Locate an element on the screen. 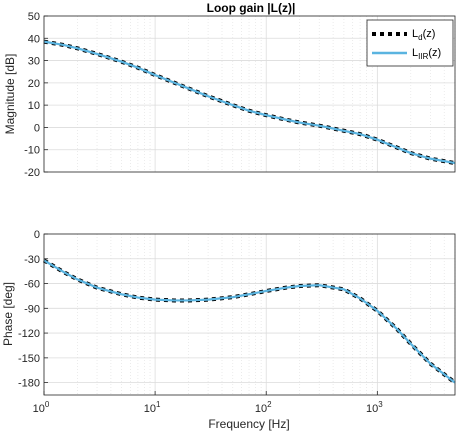  legend: Ld(z) LIIR(z) is located at coordinates (410, 43).